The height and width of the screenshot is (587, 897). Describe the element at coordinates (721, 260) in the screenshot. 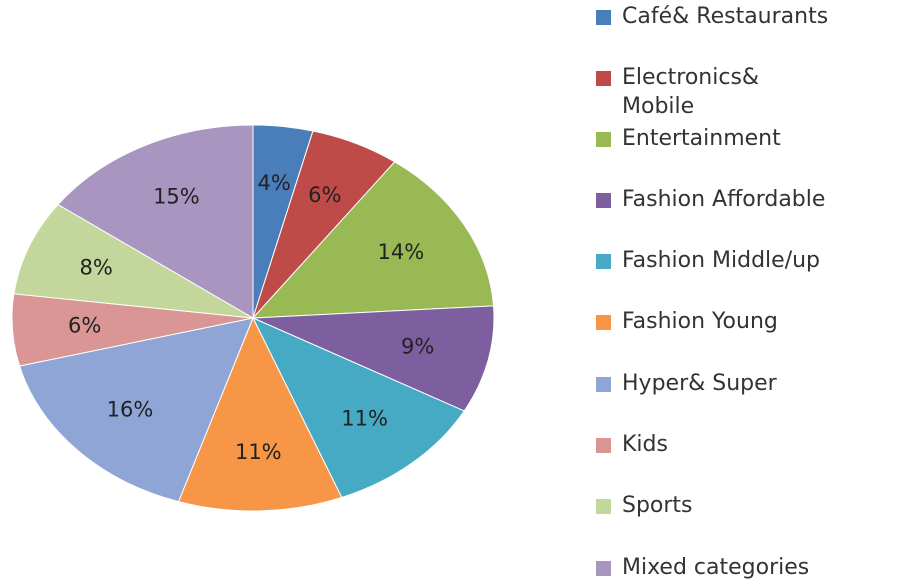

I see `legend-label: Fashion Middle/up` at that location.